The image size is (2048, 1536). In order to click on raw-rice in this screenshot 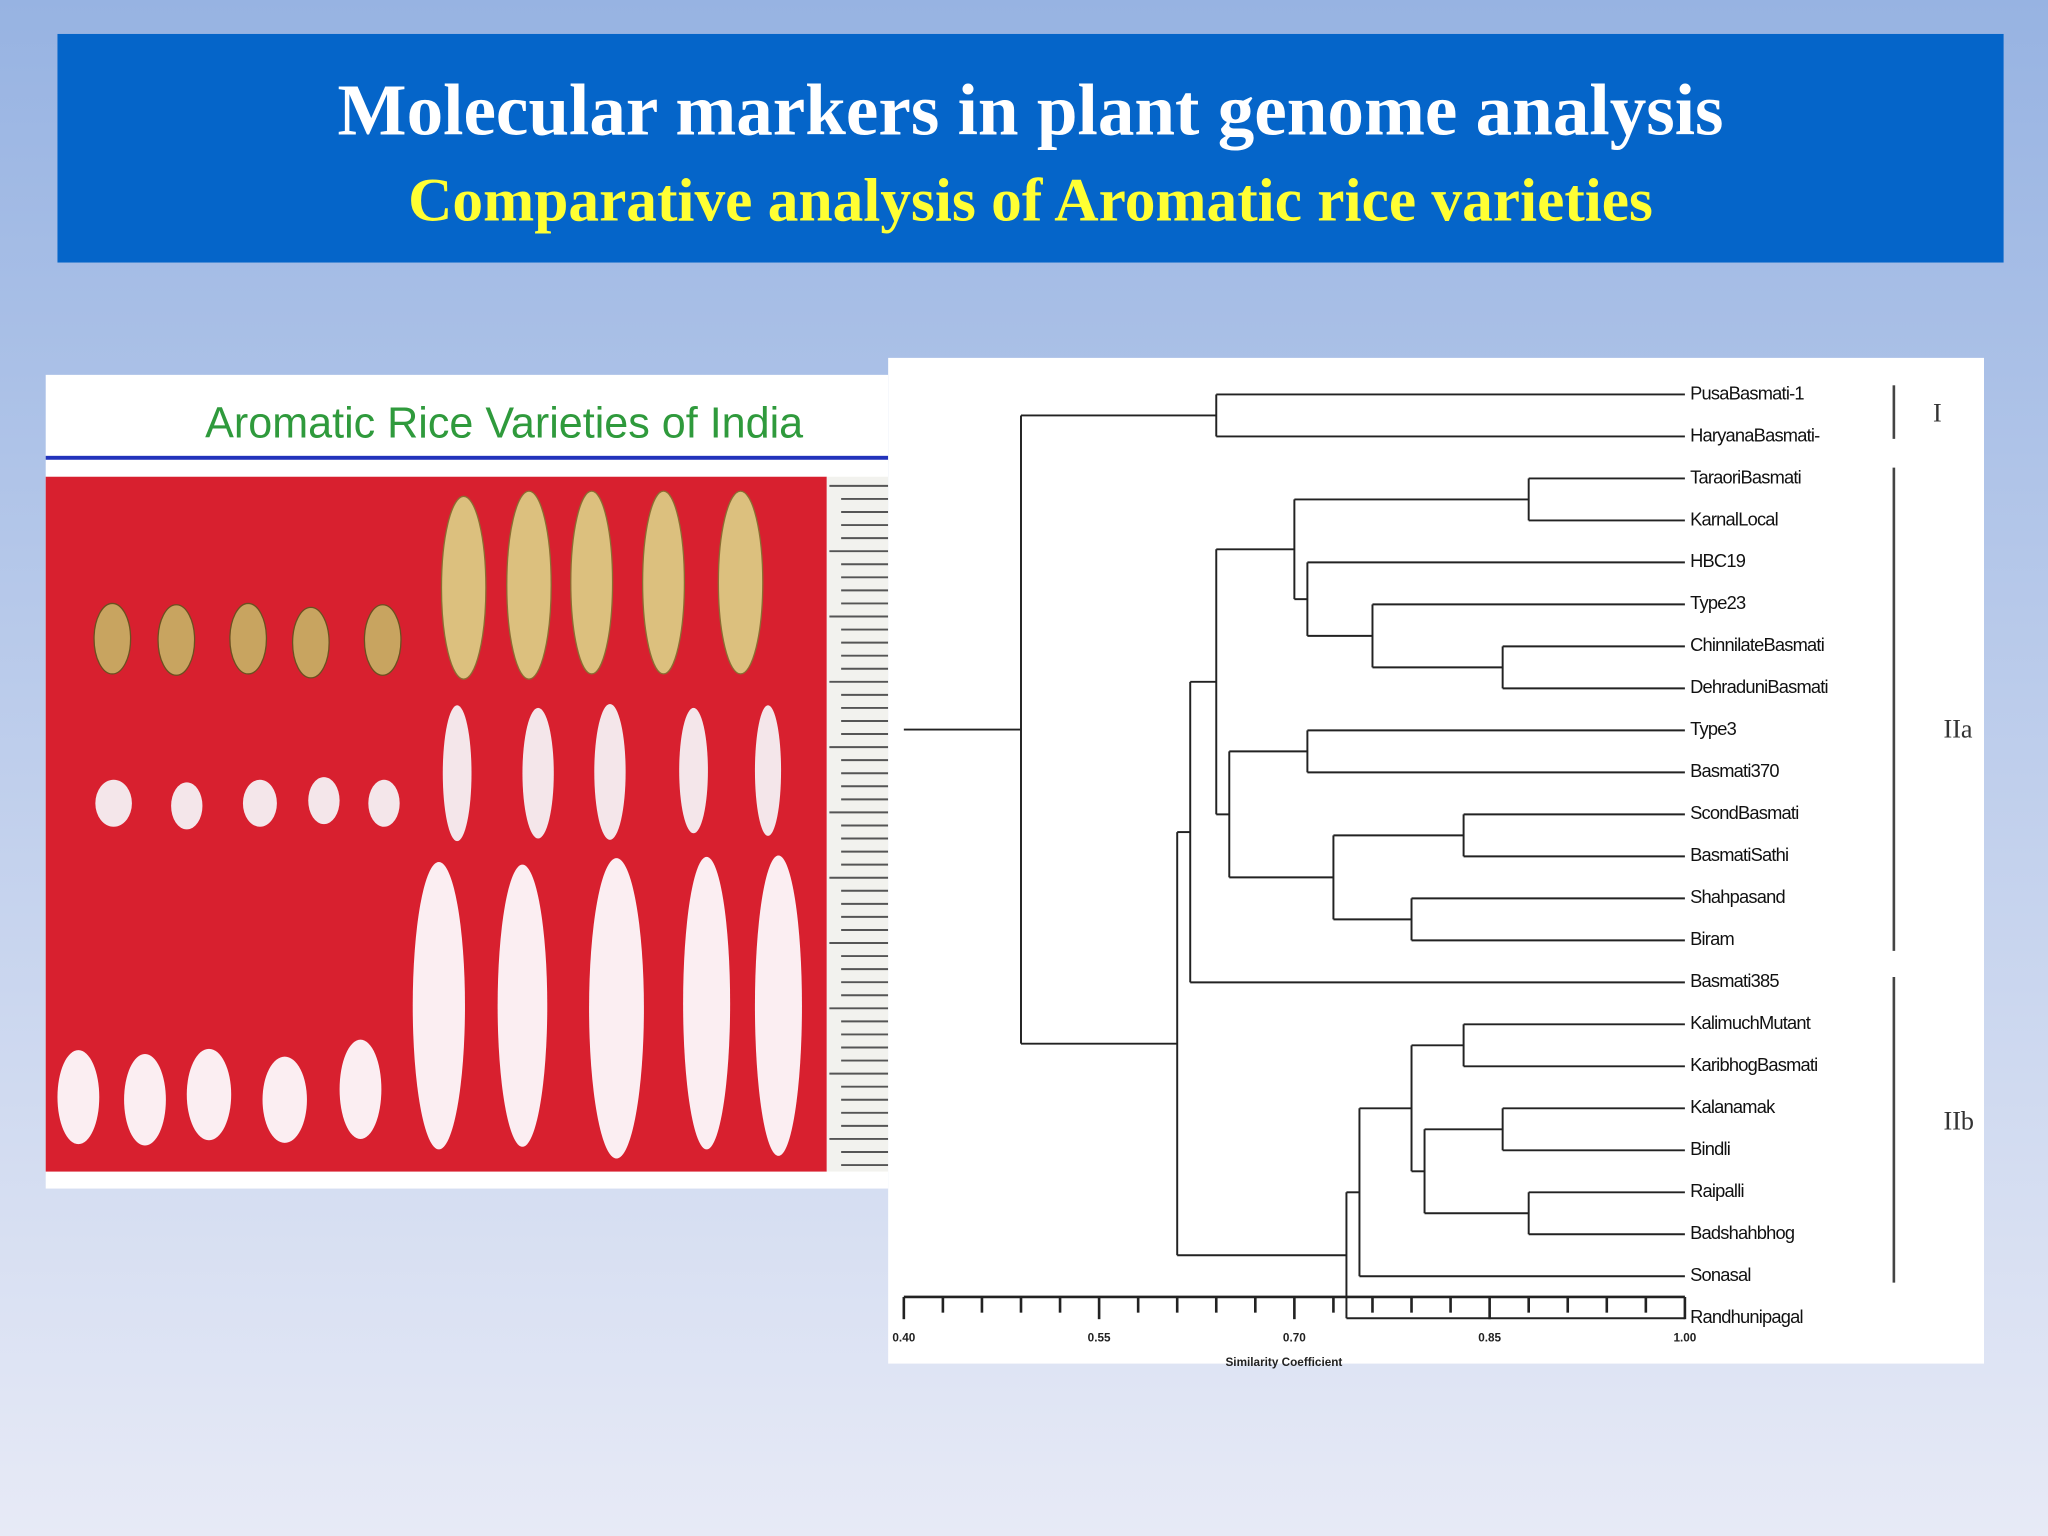, I will do `click(438, 773)`.